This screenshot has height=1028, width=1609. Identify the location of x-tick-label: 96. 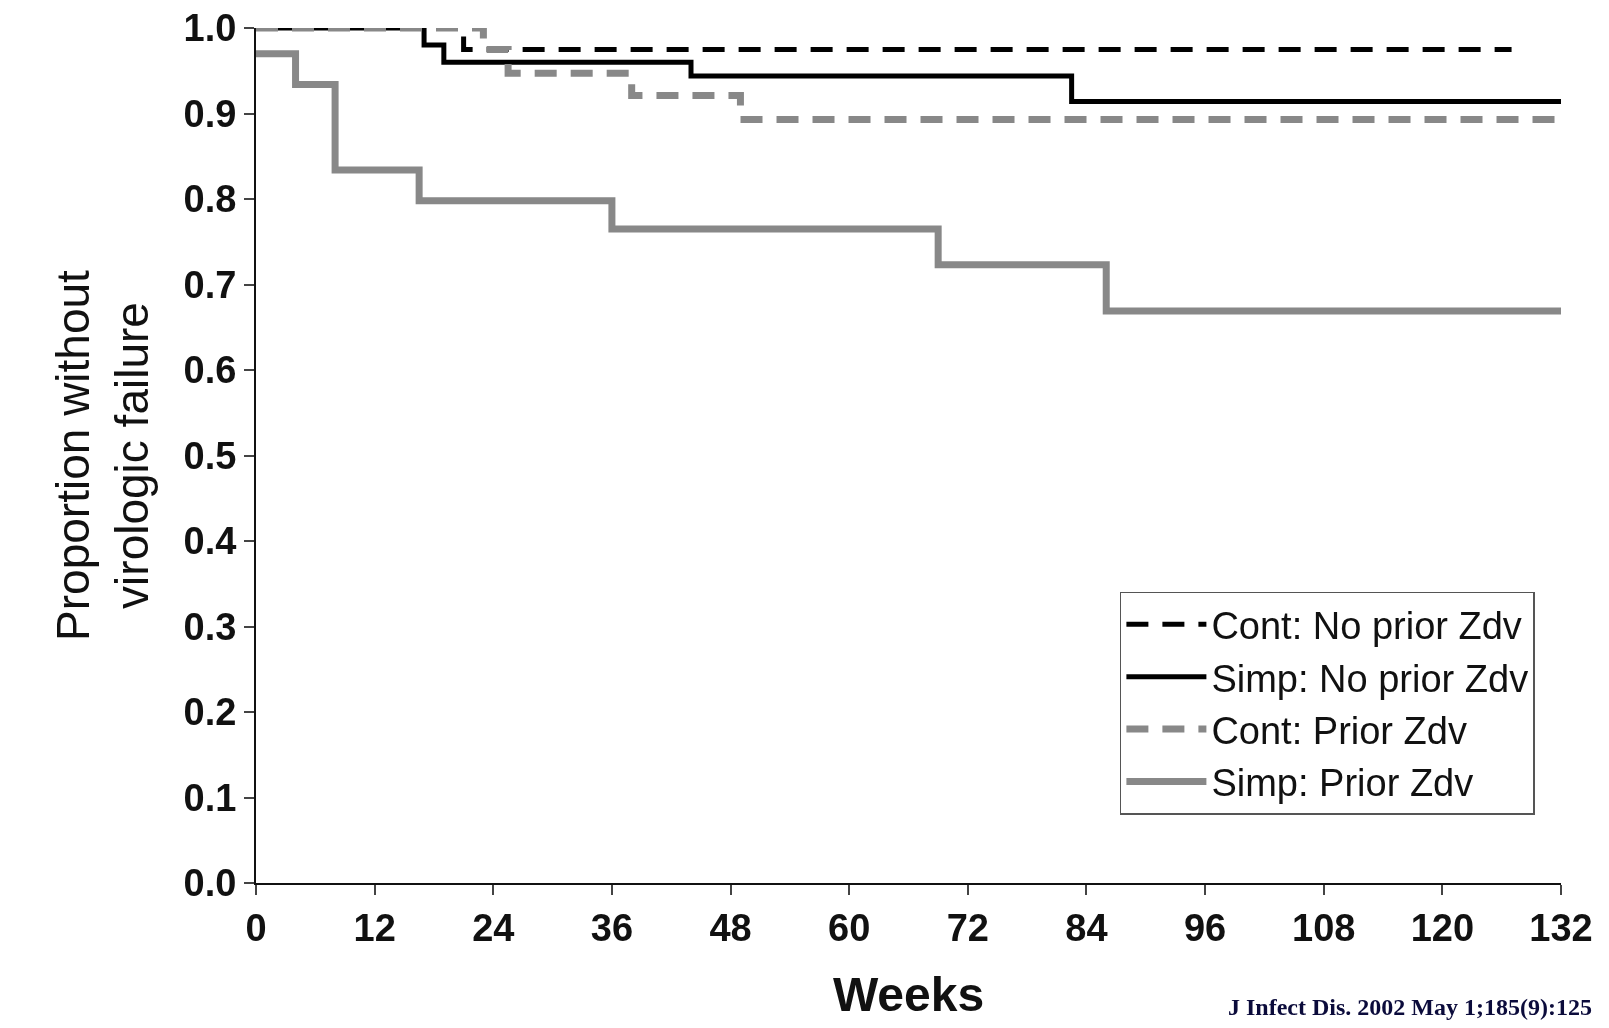
(1205, 927).